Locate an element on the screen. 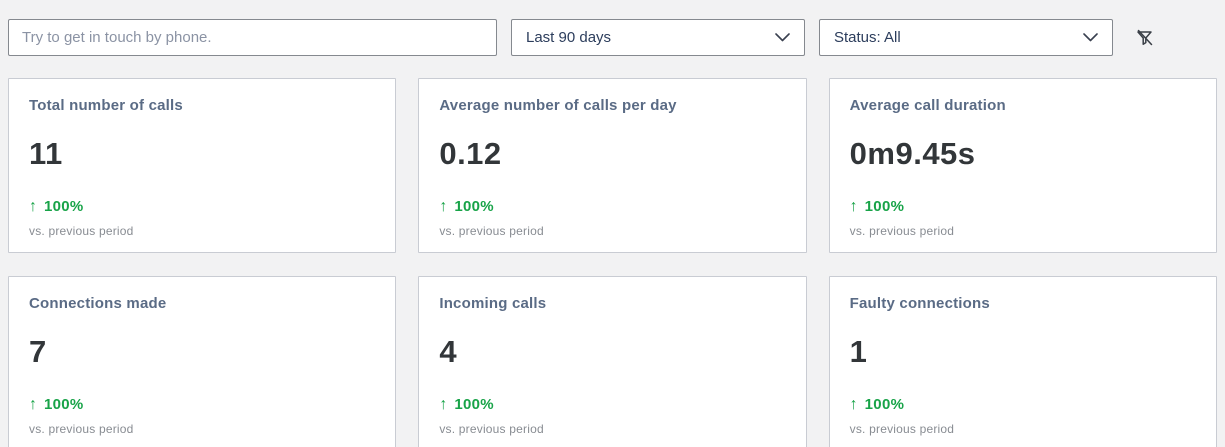 The width and height of the screenshot is (1225, 447). clear-filters-button is located at coordinates (1145, 38).